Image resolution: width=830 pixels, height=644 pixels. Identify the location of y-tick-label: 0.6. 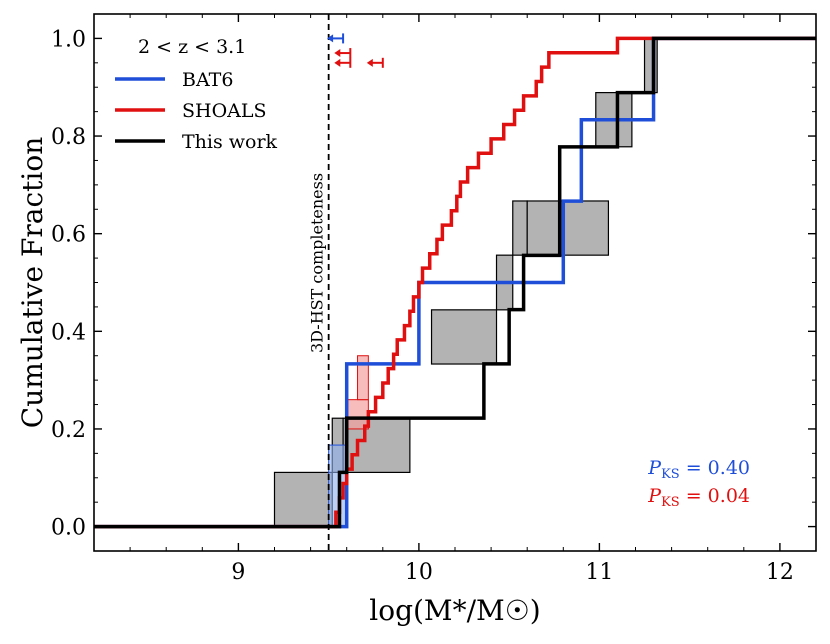
(68, 235).